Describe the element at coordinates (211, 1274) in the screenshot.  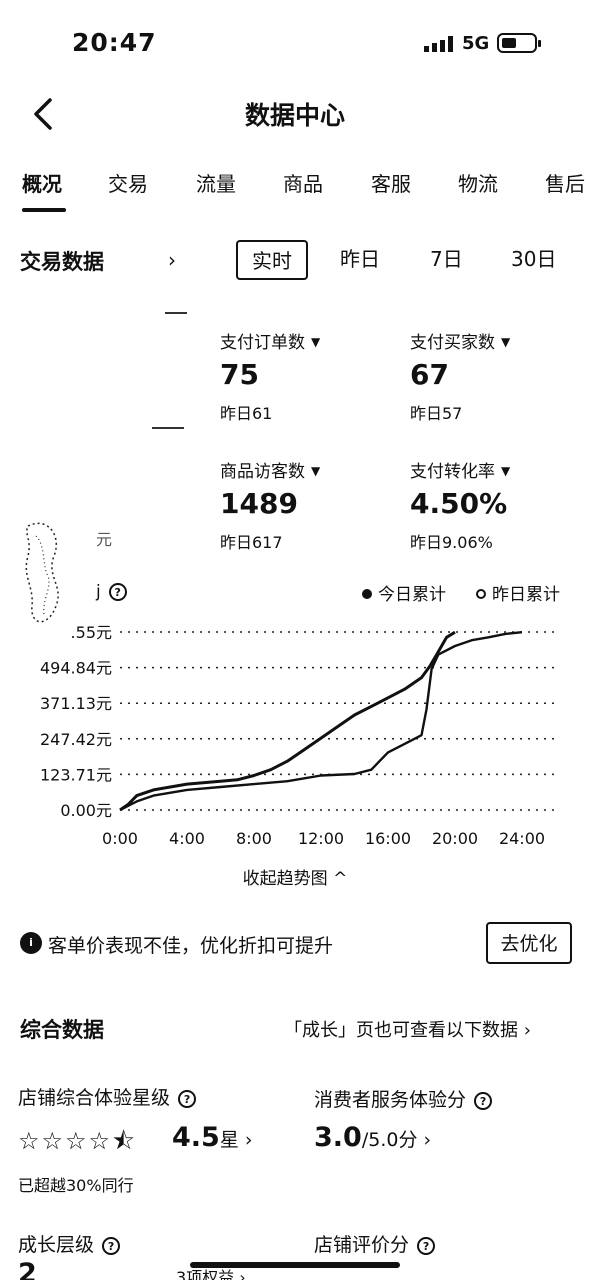
I see `growth-benefits-link: 3项权益 ›` at that location.